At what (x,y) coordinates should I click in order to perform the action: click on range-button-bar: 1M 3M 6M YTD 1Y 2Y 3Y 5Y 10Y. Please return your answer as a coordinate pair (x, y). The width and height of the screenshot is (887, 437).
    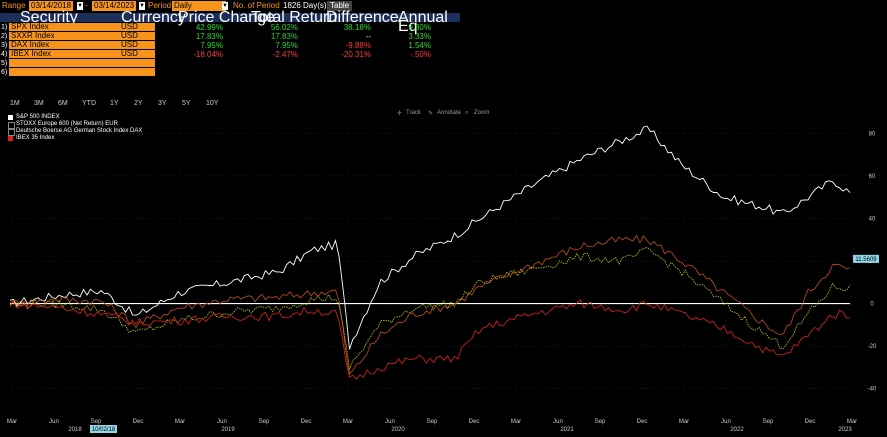
    Looking at the image, I should click on (443, 103).